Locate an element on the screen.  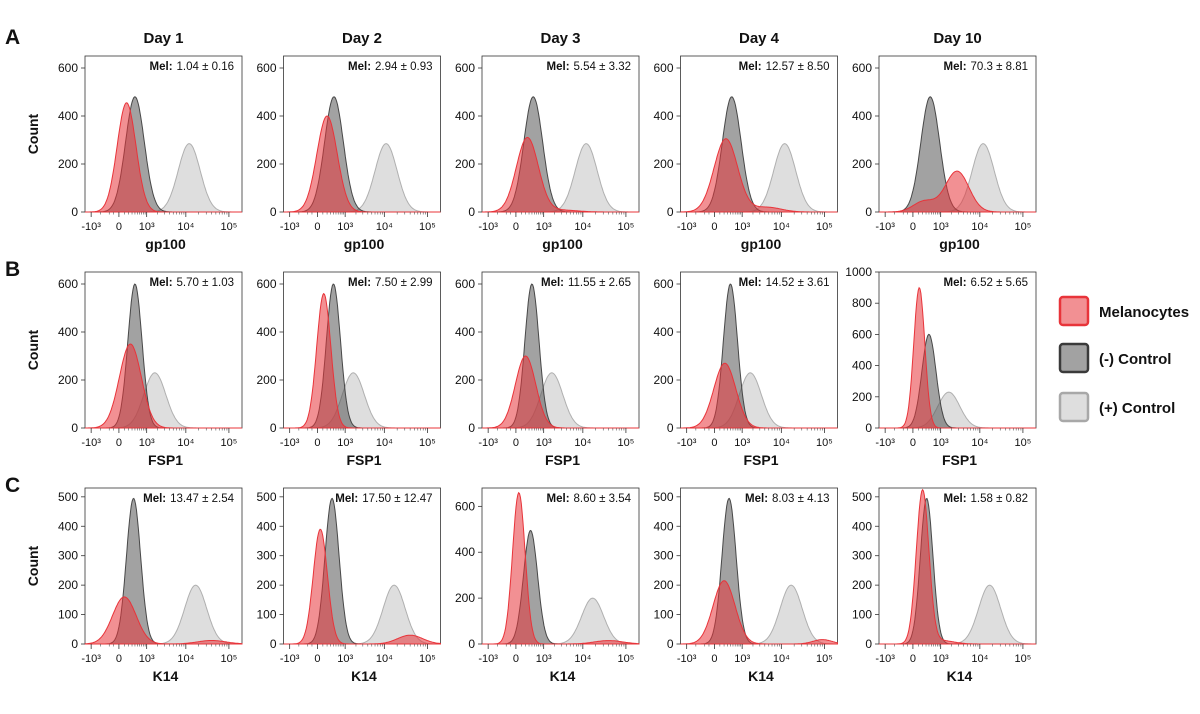
mel-stat-value: 1.04 ± 0.16 is located at coordinates (205, 67).